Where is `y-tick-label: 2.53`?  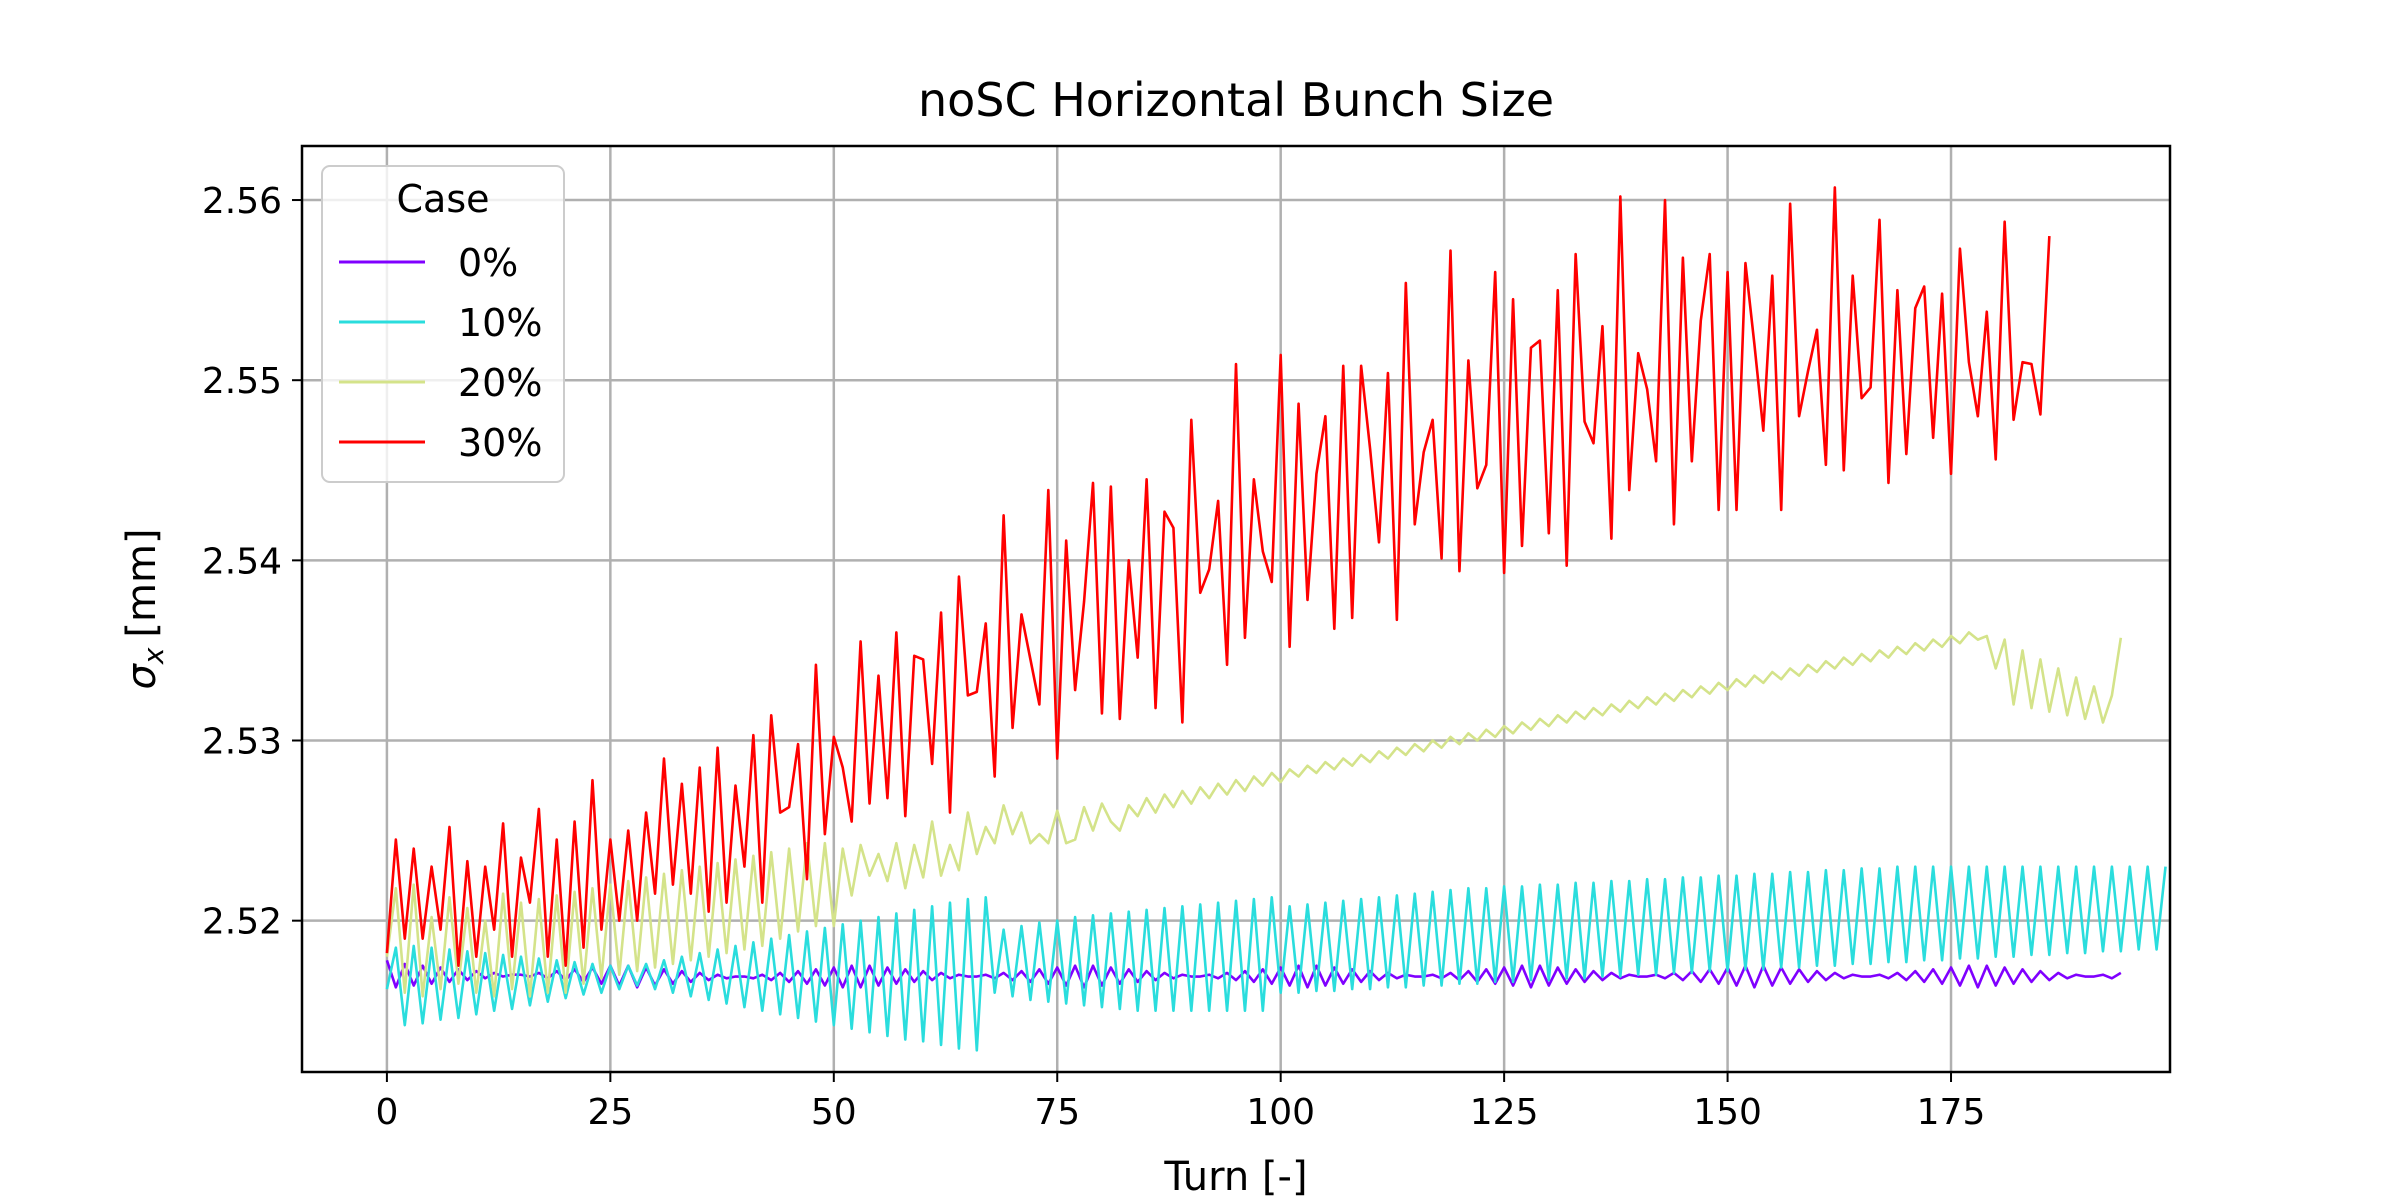
y-tick-label: 2.53 is located at coordinates (242, 742).